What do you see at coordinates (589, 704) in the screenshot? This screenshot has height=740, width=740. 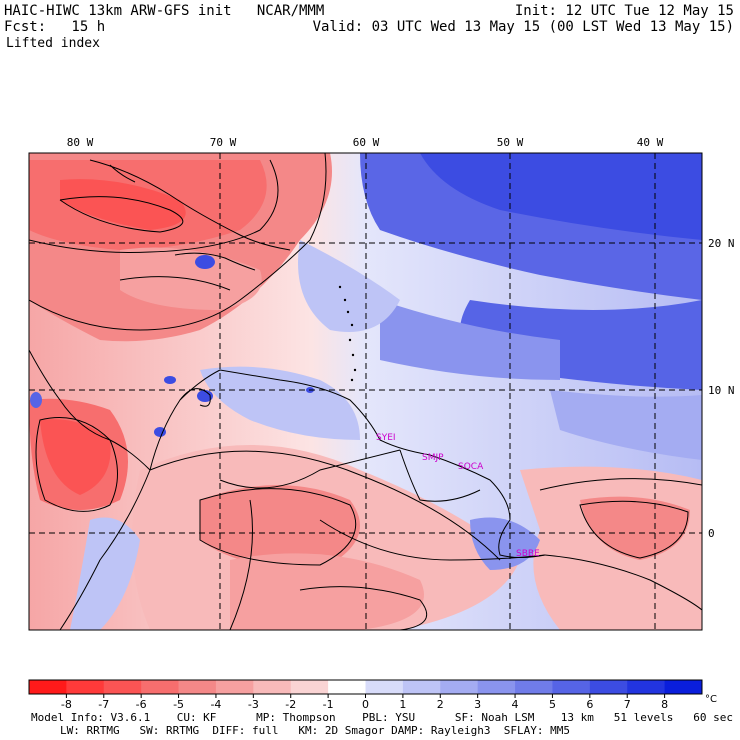 I see `colorbar-label: 6` at bounding box center [589, 704].